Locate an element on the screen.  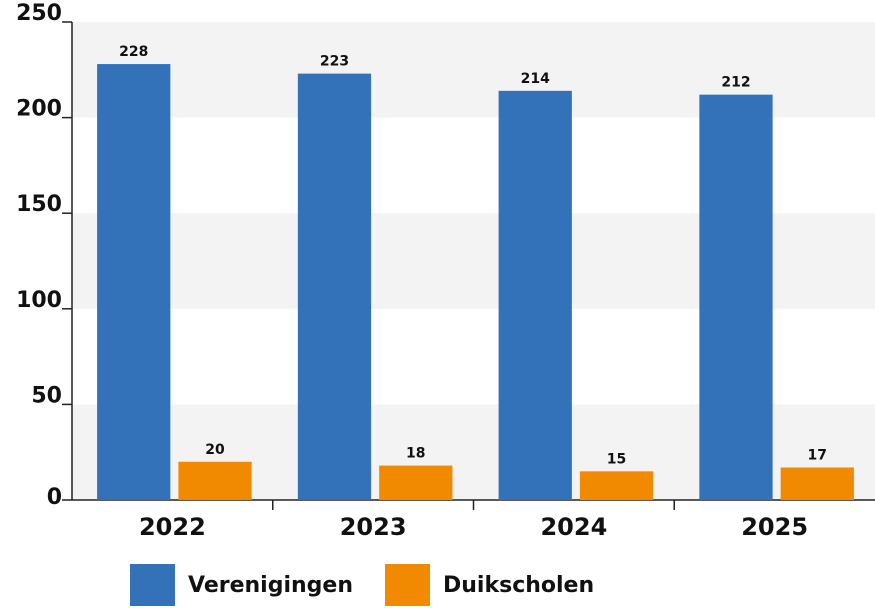
x-tick-label: 2023 is located at coordinates (373, 527).